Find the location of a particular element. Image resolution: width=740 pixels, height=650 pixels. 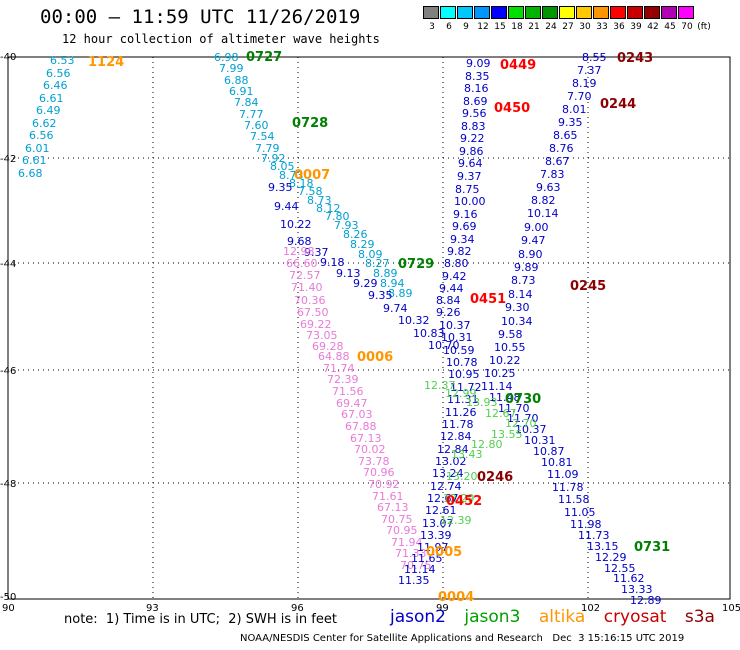

colorbar-label: 36 is located at coordinates (619, 27).